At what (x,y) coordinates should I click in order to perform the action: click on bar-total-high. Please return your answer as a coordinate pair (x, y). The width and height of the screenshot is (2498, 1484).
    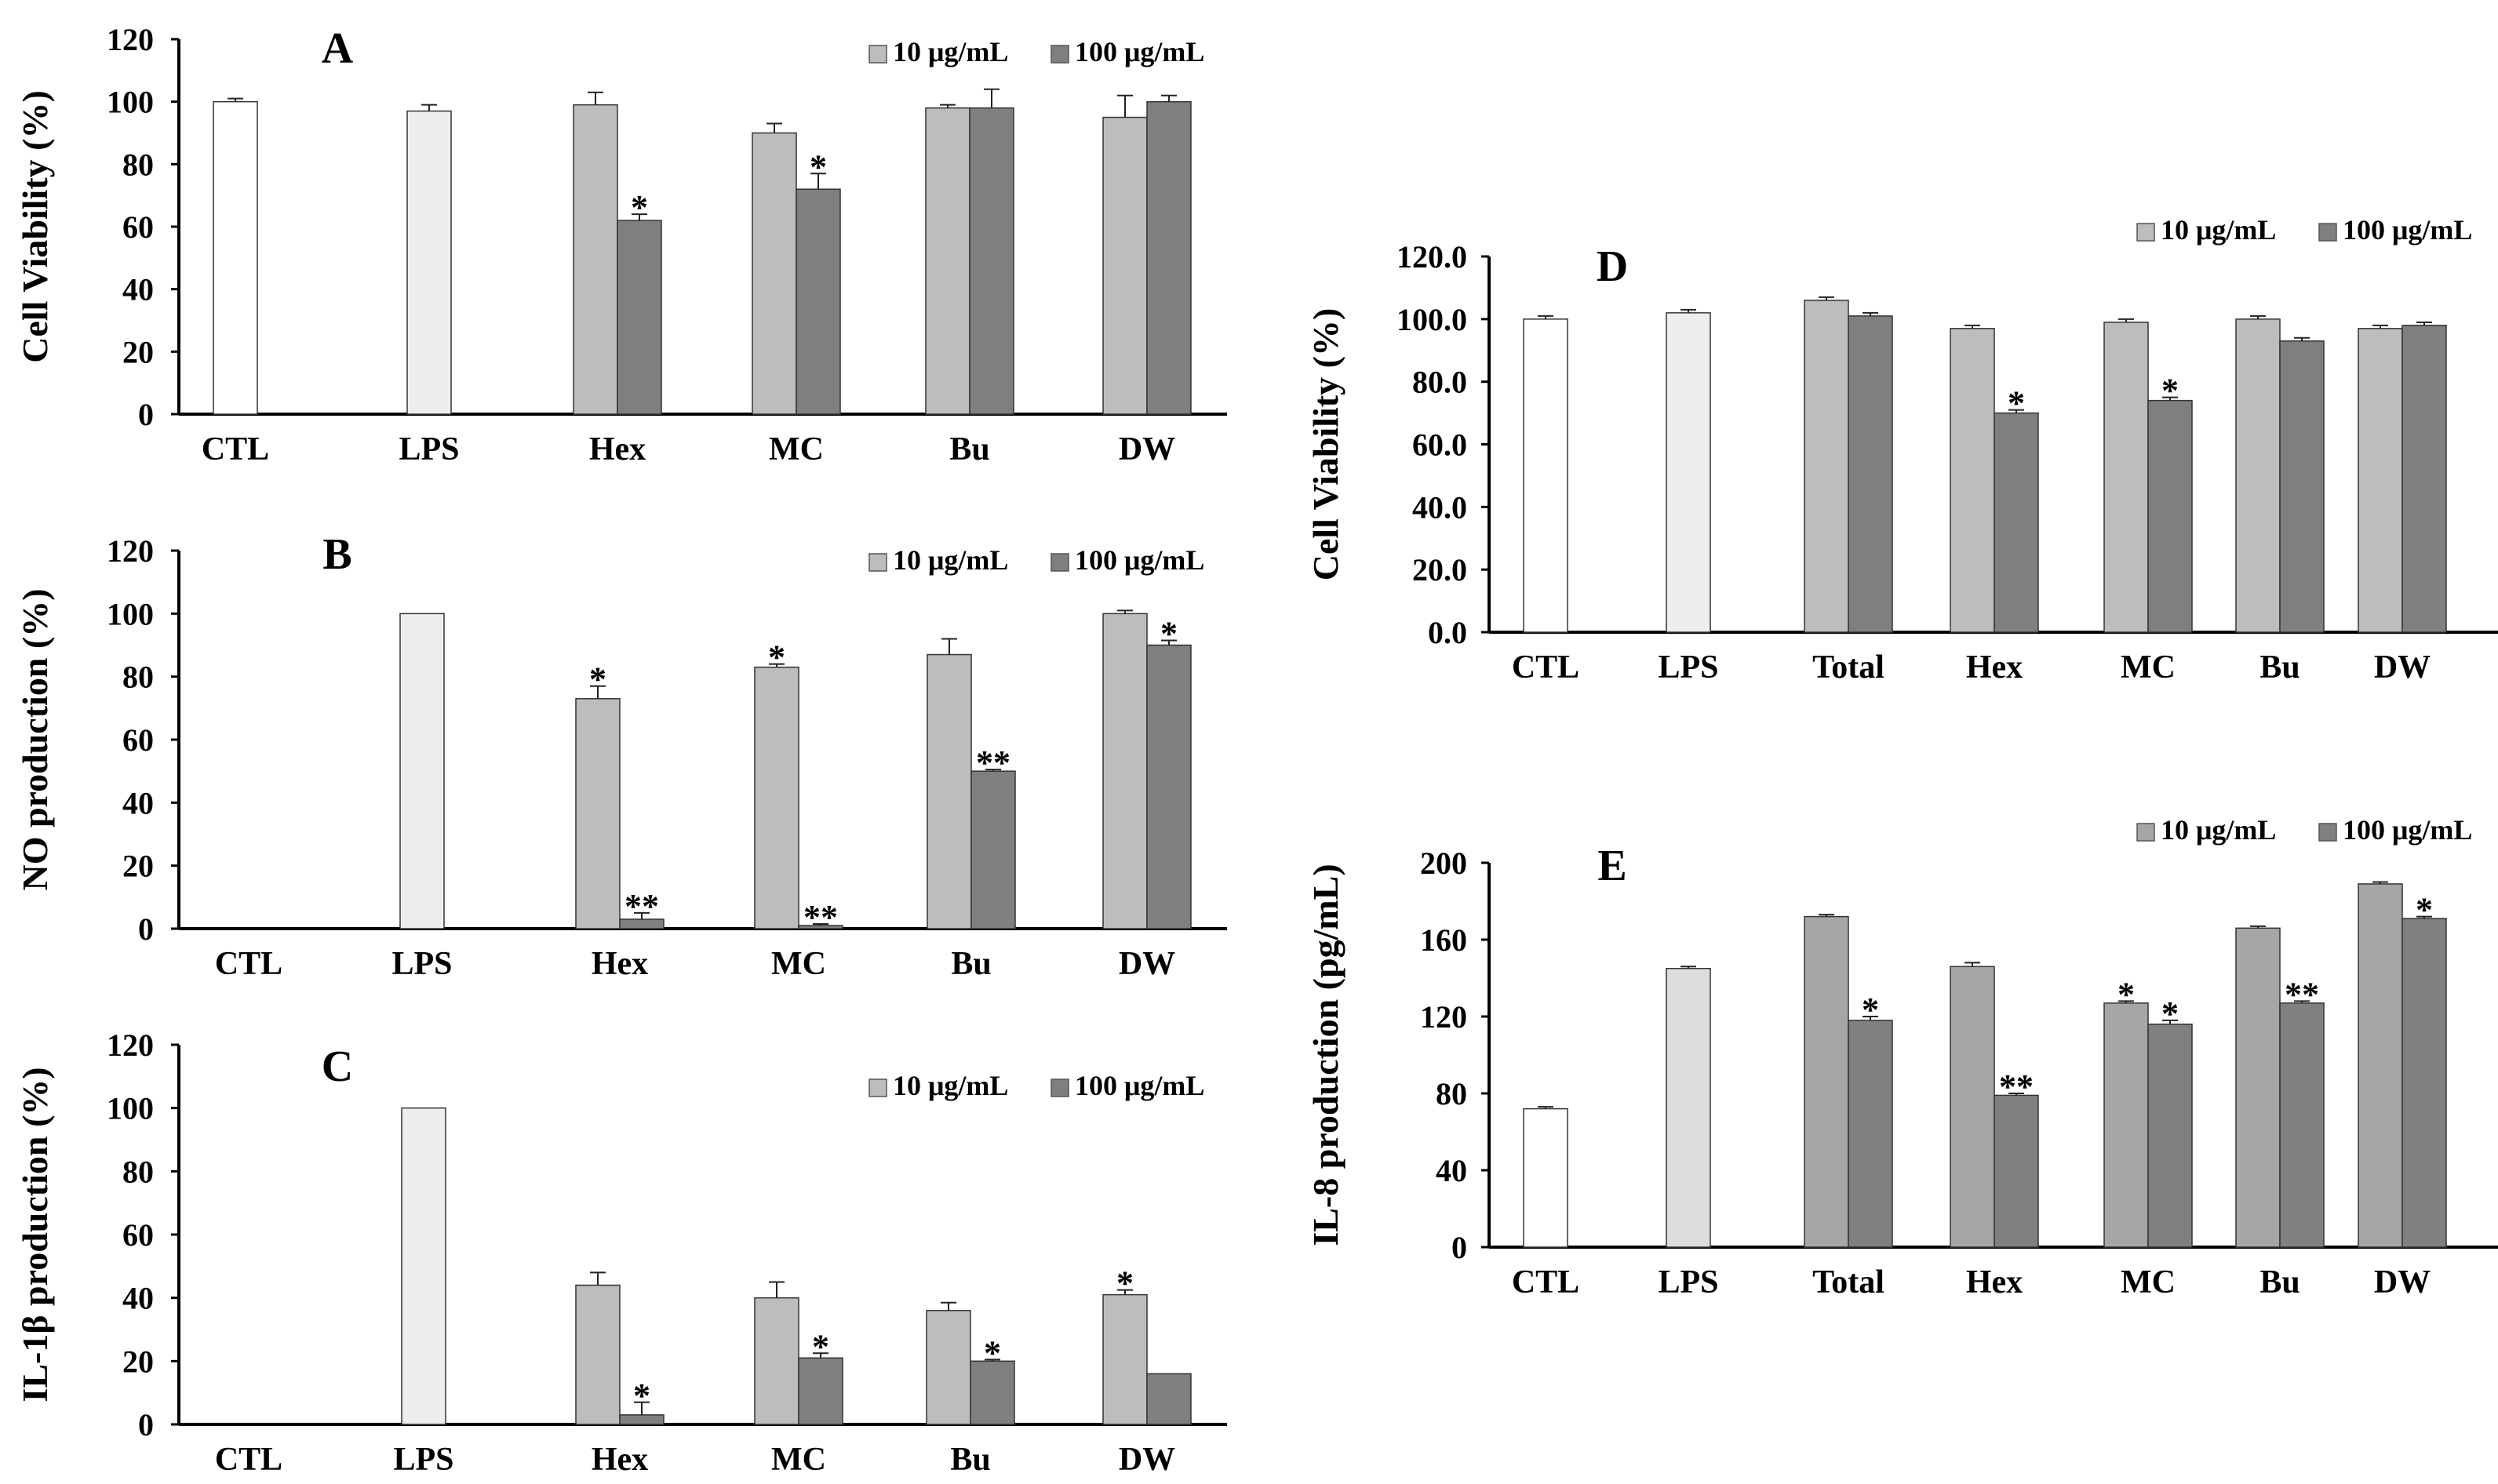
    Looking at the image, I should click on (1871, 474).